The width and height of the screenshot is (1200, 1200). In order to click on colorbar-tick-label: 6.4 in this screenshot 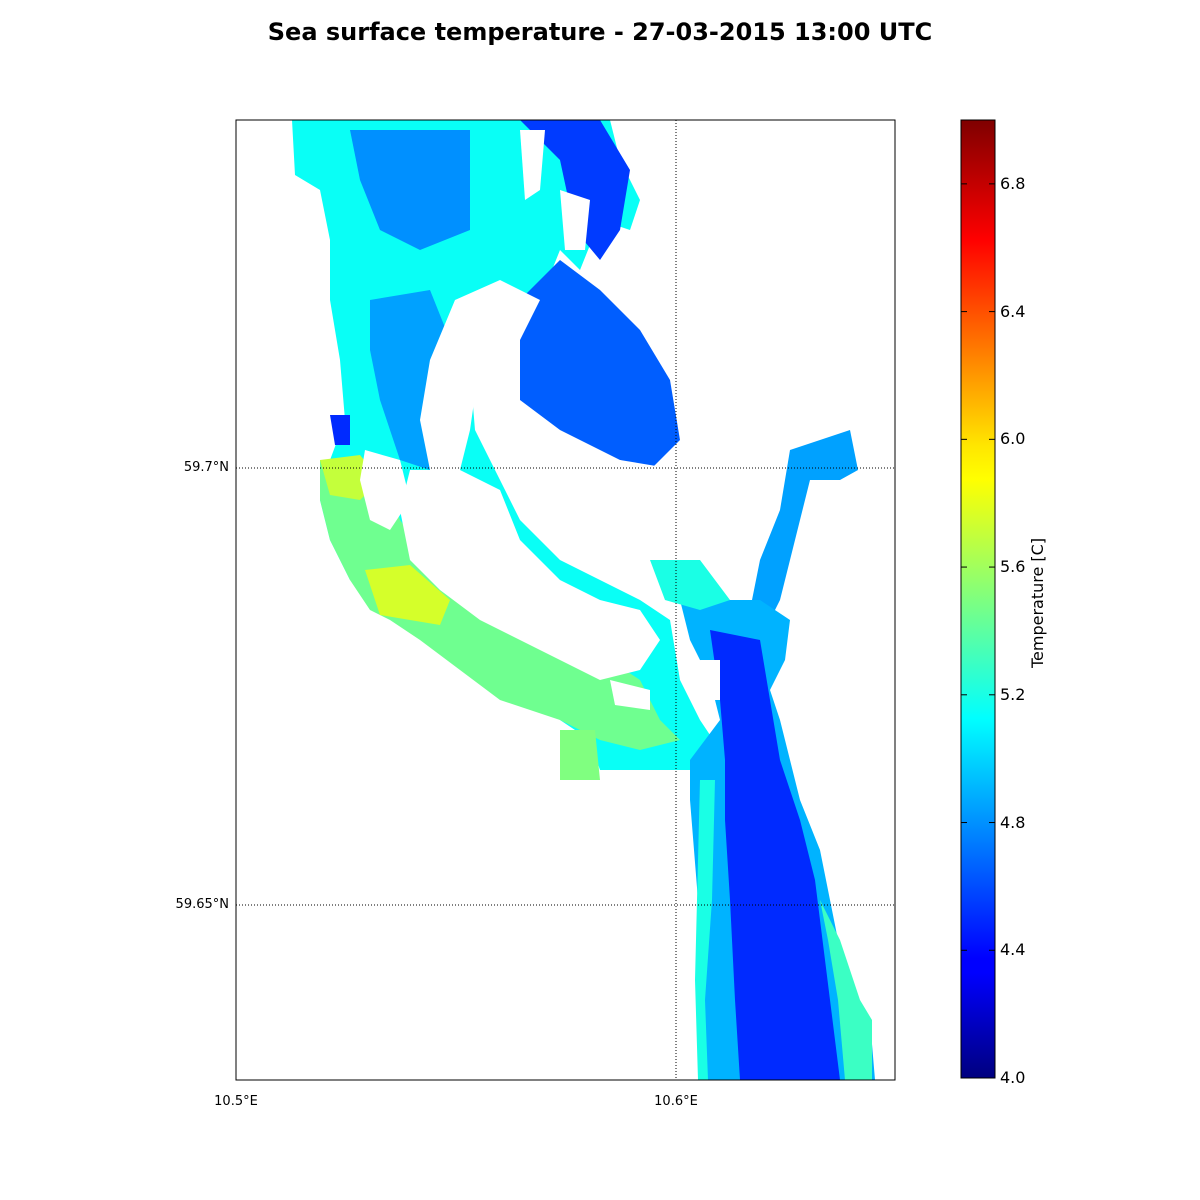, I will do `click(1013, 311)`.